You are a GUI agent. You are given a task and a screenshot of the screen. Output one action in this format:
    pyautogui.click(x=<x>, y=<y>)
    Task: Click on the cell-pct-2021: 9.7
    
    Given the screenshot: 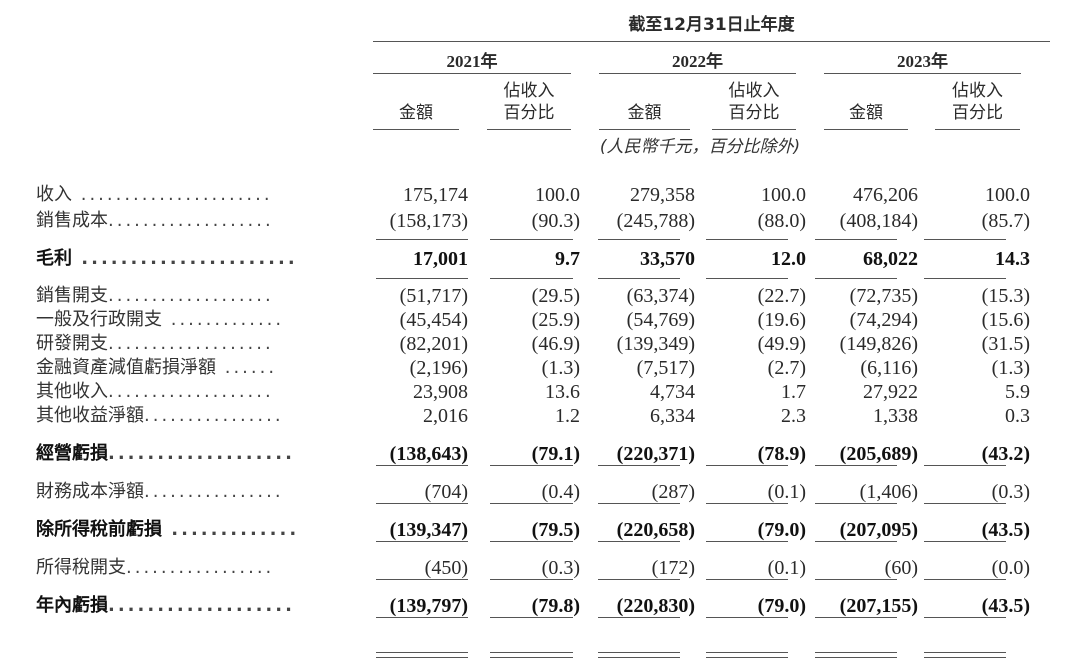 What is the action you would take?
    pyautogui.click(x=567, y=259)
    